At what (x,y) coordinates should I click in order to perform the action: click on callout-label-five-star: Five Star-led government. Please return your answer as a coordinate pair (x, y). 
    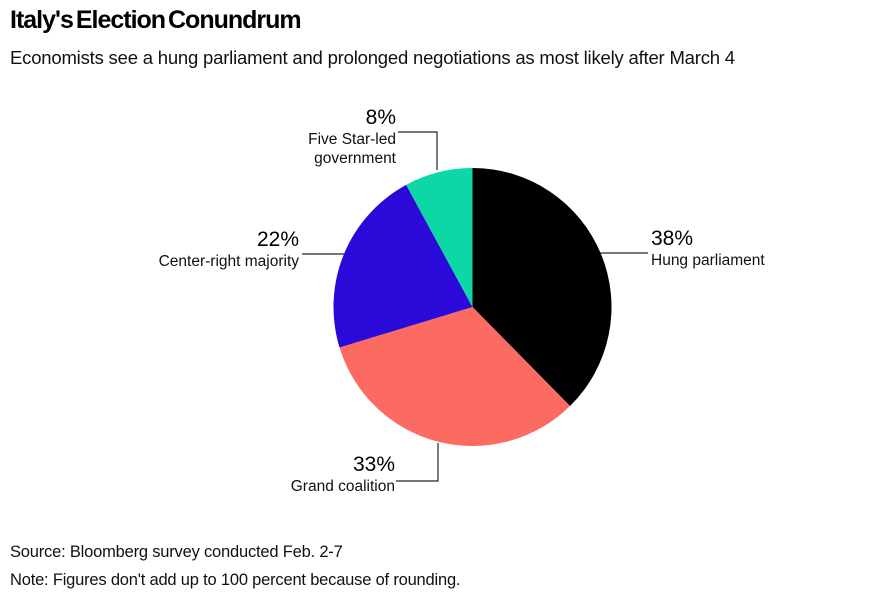
    Looking at the image, I should click on (352, 149).